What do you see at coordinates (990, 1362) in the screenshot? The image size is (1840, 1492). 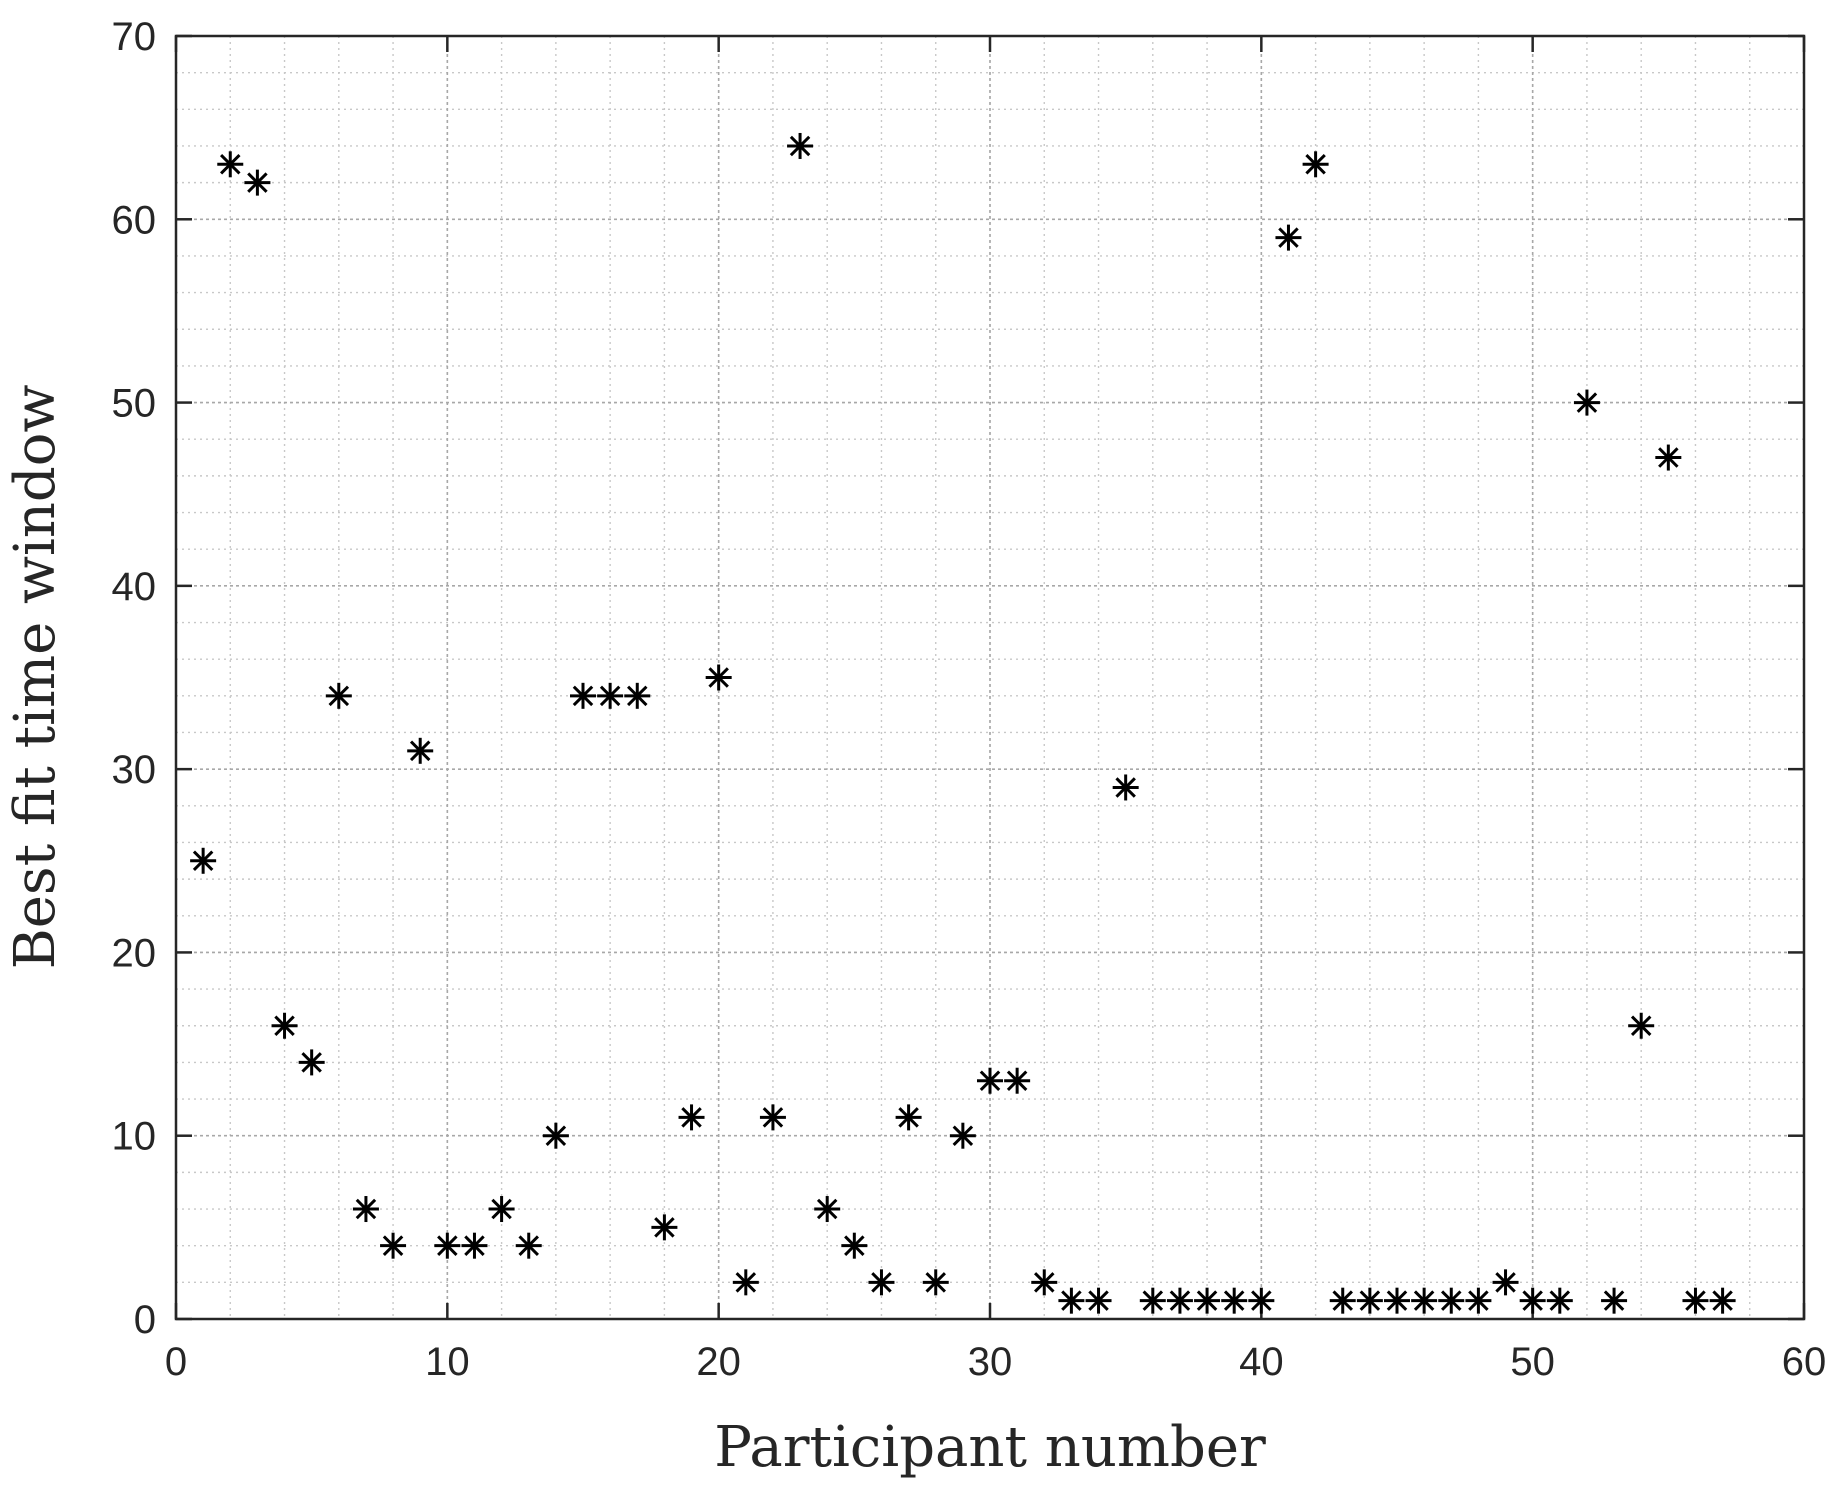 I see `x-tick-label: 30` at bounding box center [990, 1362].